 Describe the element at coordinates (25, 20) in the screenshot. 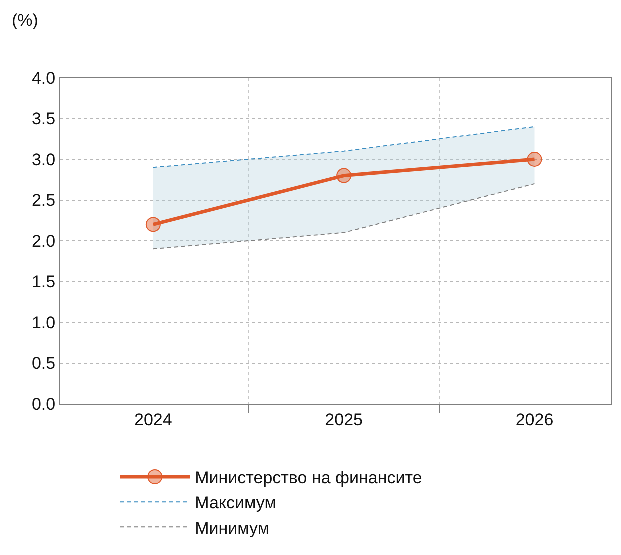

I see `y-axis-title: (%)` at that location.